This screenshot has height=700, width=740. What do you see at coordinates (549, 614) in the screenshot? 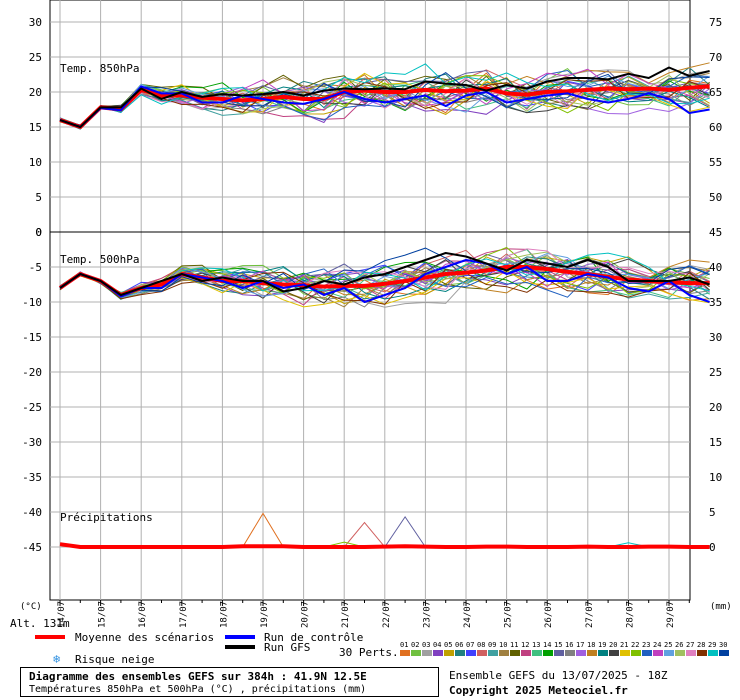
I see `x-date-label: 26/07` at bounding box center [549, 614].